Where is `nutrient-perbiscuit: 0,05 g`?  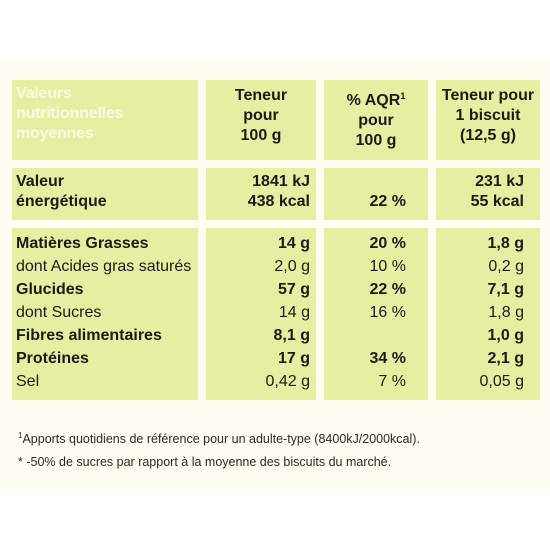 nutrient-perbiscuit: 0,05 g is located at coordinates (501, 381).